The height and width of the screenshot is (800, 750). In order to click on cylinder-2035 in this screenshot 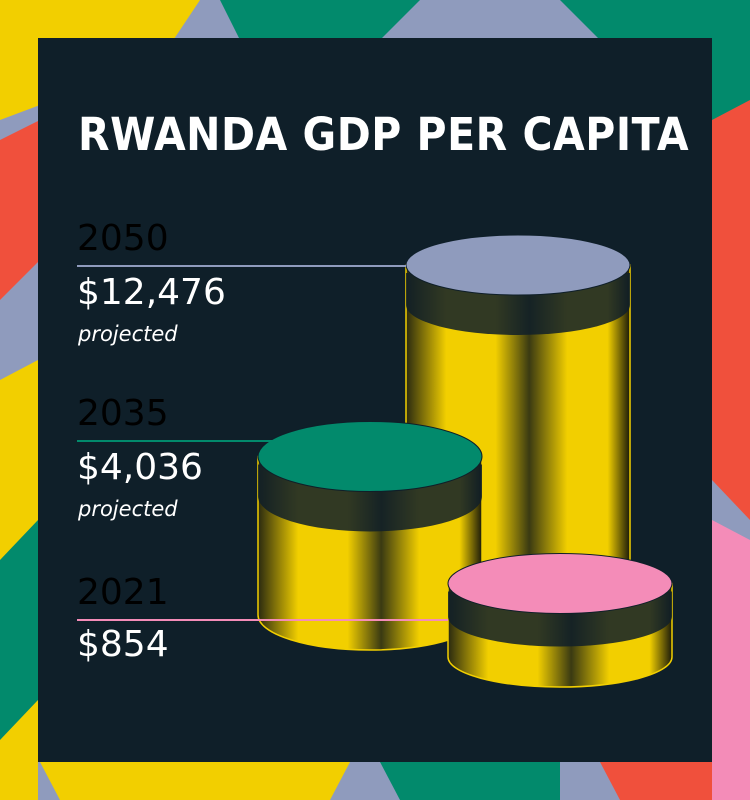, I will do `click(370, 535)`.